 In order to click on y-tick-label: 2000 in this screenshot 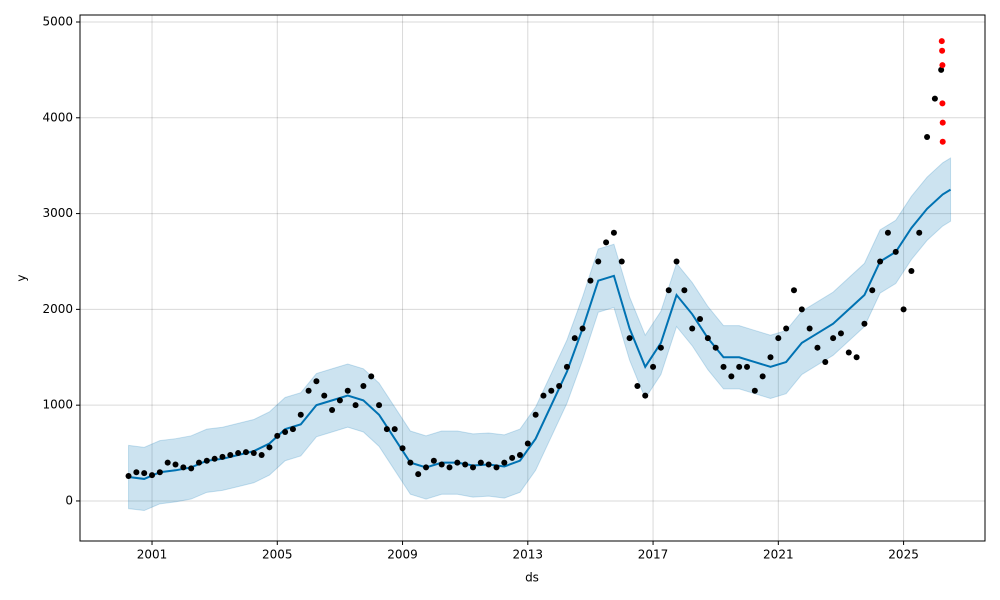, I will do `click(57, 309)`.